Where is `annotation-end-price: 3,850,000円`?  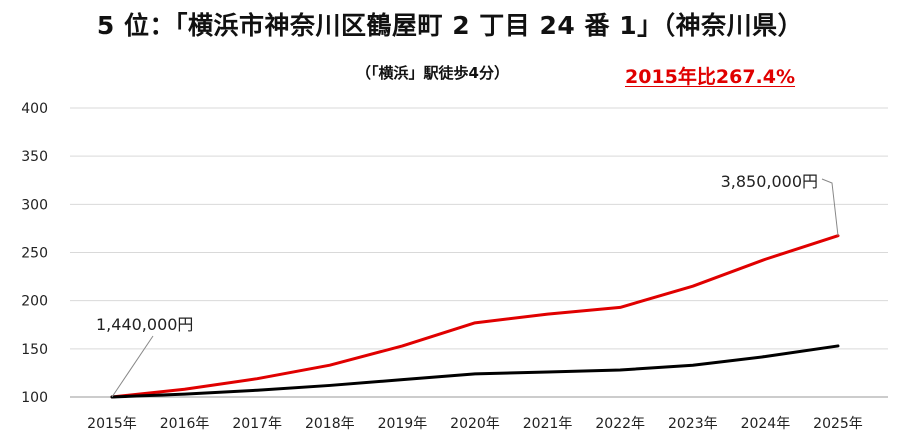 annotation-end-price: 3,850,000円 is located at coordinates (769, 181).